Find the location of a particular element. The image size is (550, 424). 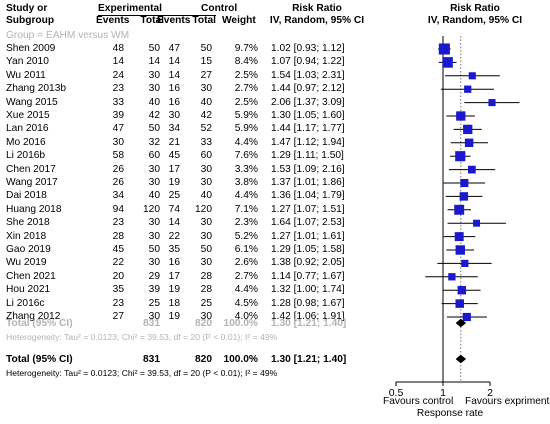

axis-label: Response rate is located at coordinates (450, 413).